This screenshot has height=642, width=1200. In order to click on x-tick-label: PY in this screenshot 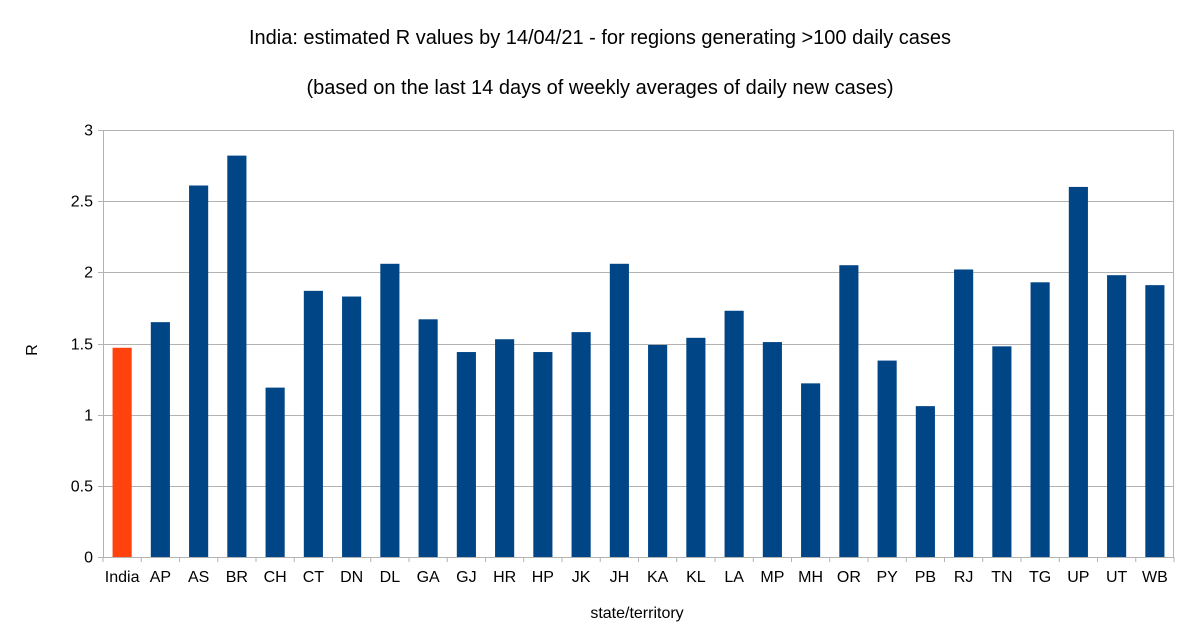, I will do `click(887, 577)`.